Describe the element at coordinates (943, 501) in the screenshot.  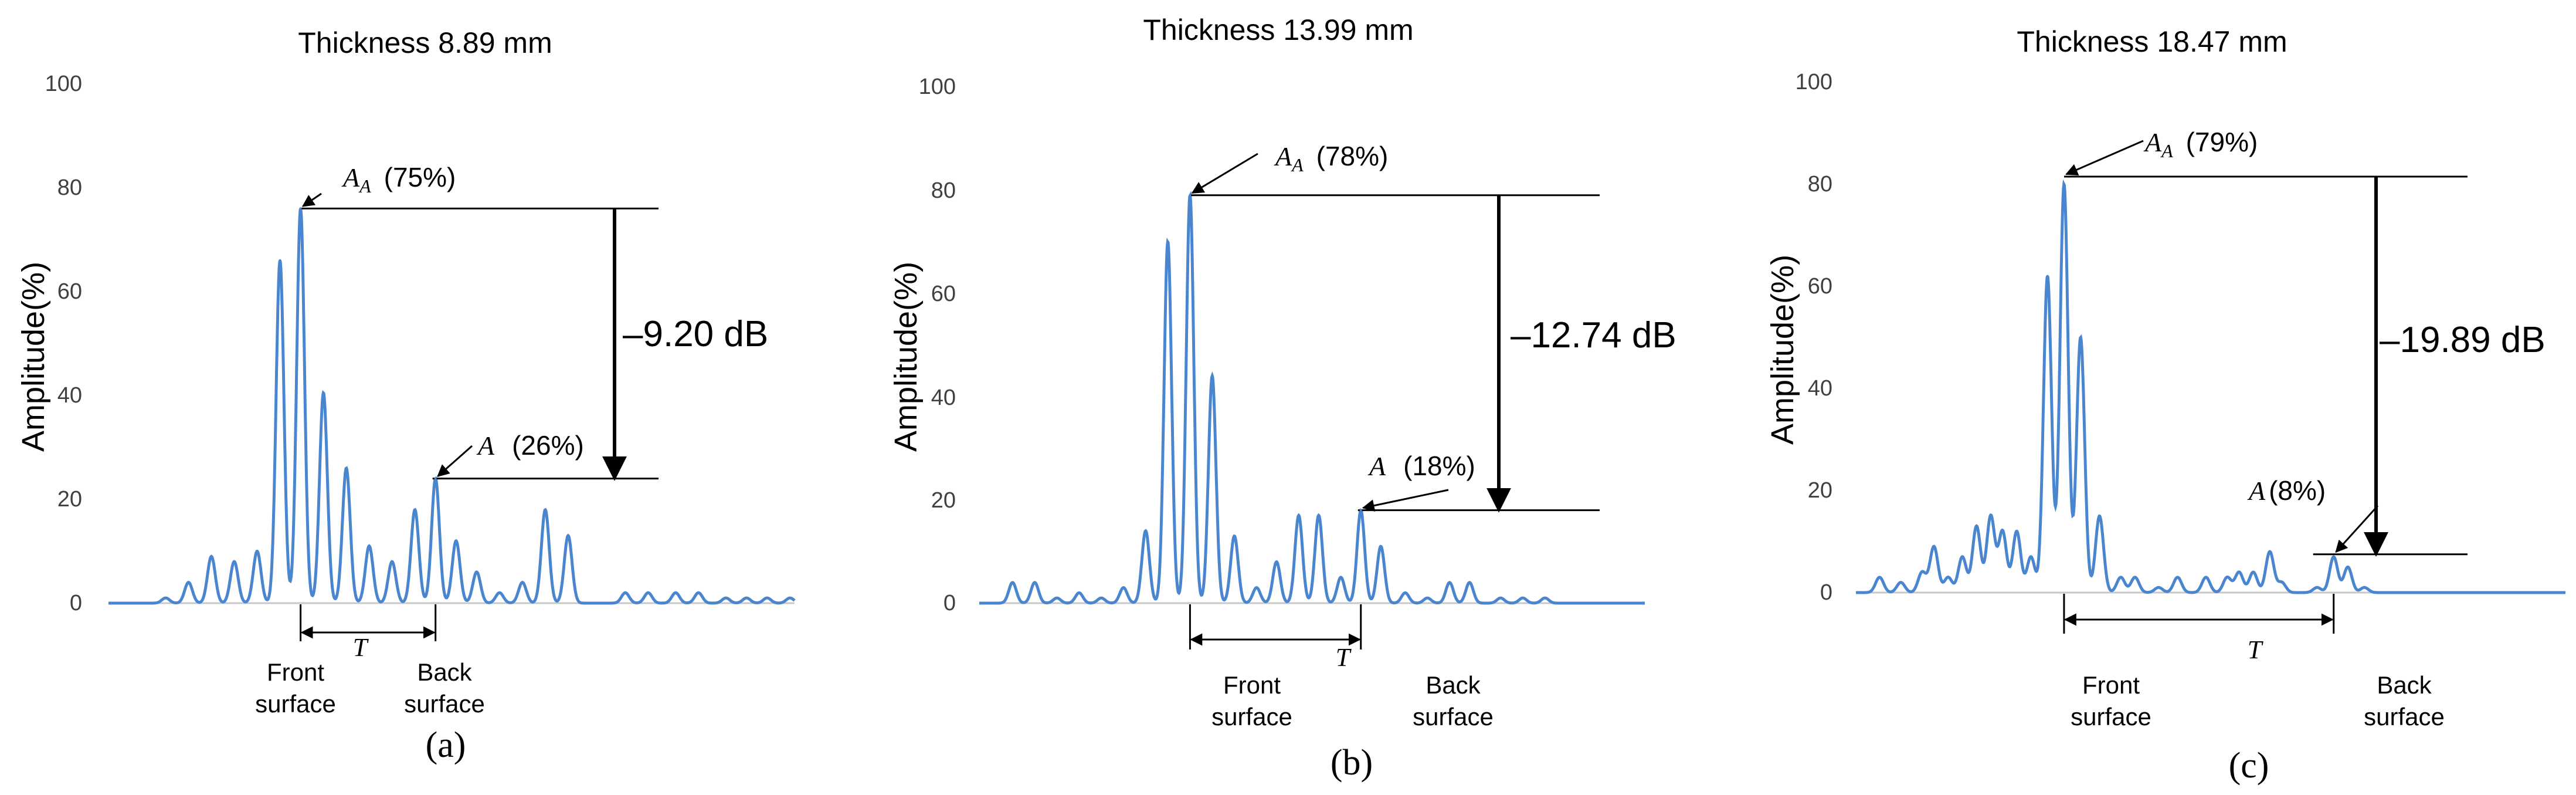
I see `y-tick-label: 20` at that location.